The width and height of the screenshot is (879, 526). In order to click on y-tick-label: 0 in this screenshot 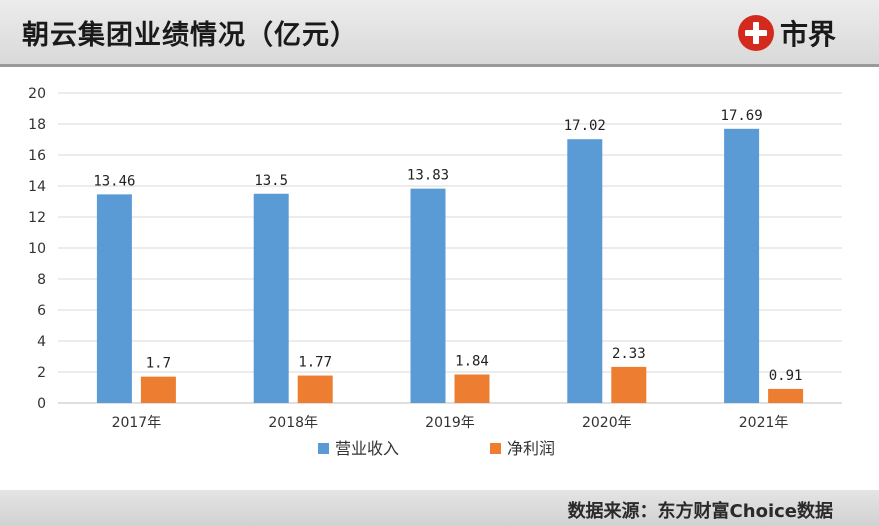, I will do `click(41, 404)`.